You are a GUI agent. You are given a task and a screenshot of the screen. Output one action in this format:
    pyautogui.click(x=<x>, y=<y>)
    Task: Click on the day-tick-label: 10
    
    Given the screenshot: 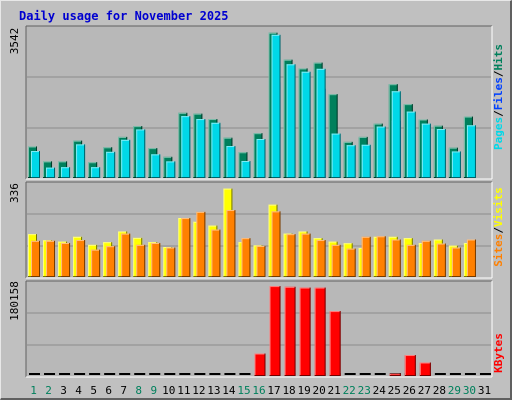 What is the action you would take?
    pyautogui.click(x=168, y=390)
    